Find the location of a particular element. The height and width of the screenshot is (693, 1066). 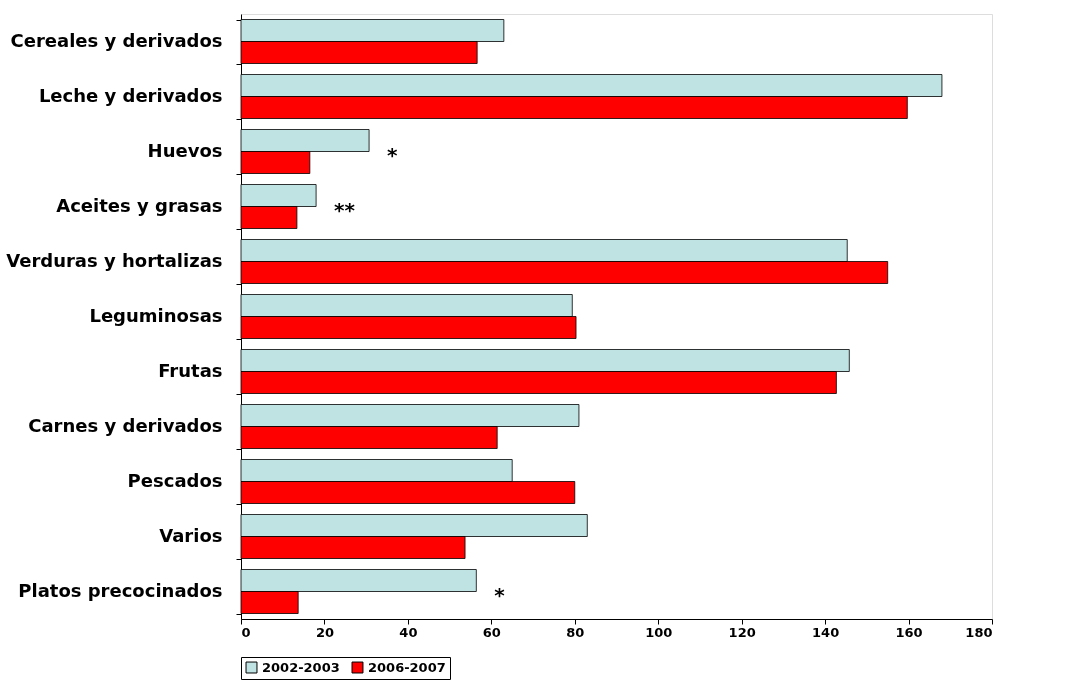

y-tick-label: Leguminosas is located at coordinates (156, 315).